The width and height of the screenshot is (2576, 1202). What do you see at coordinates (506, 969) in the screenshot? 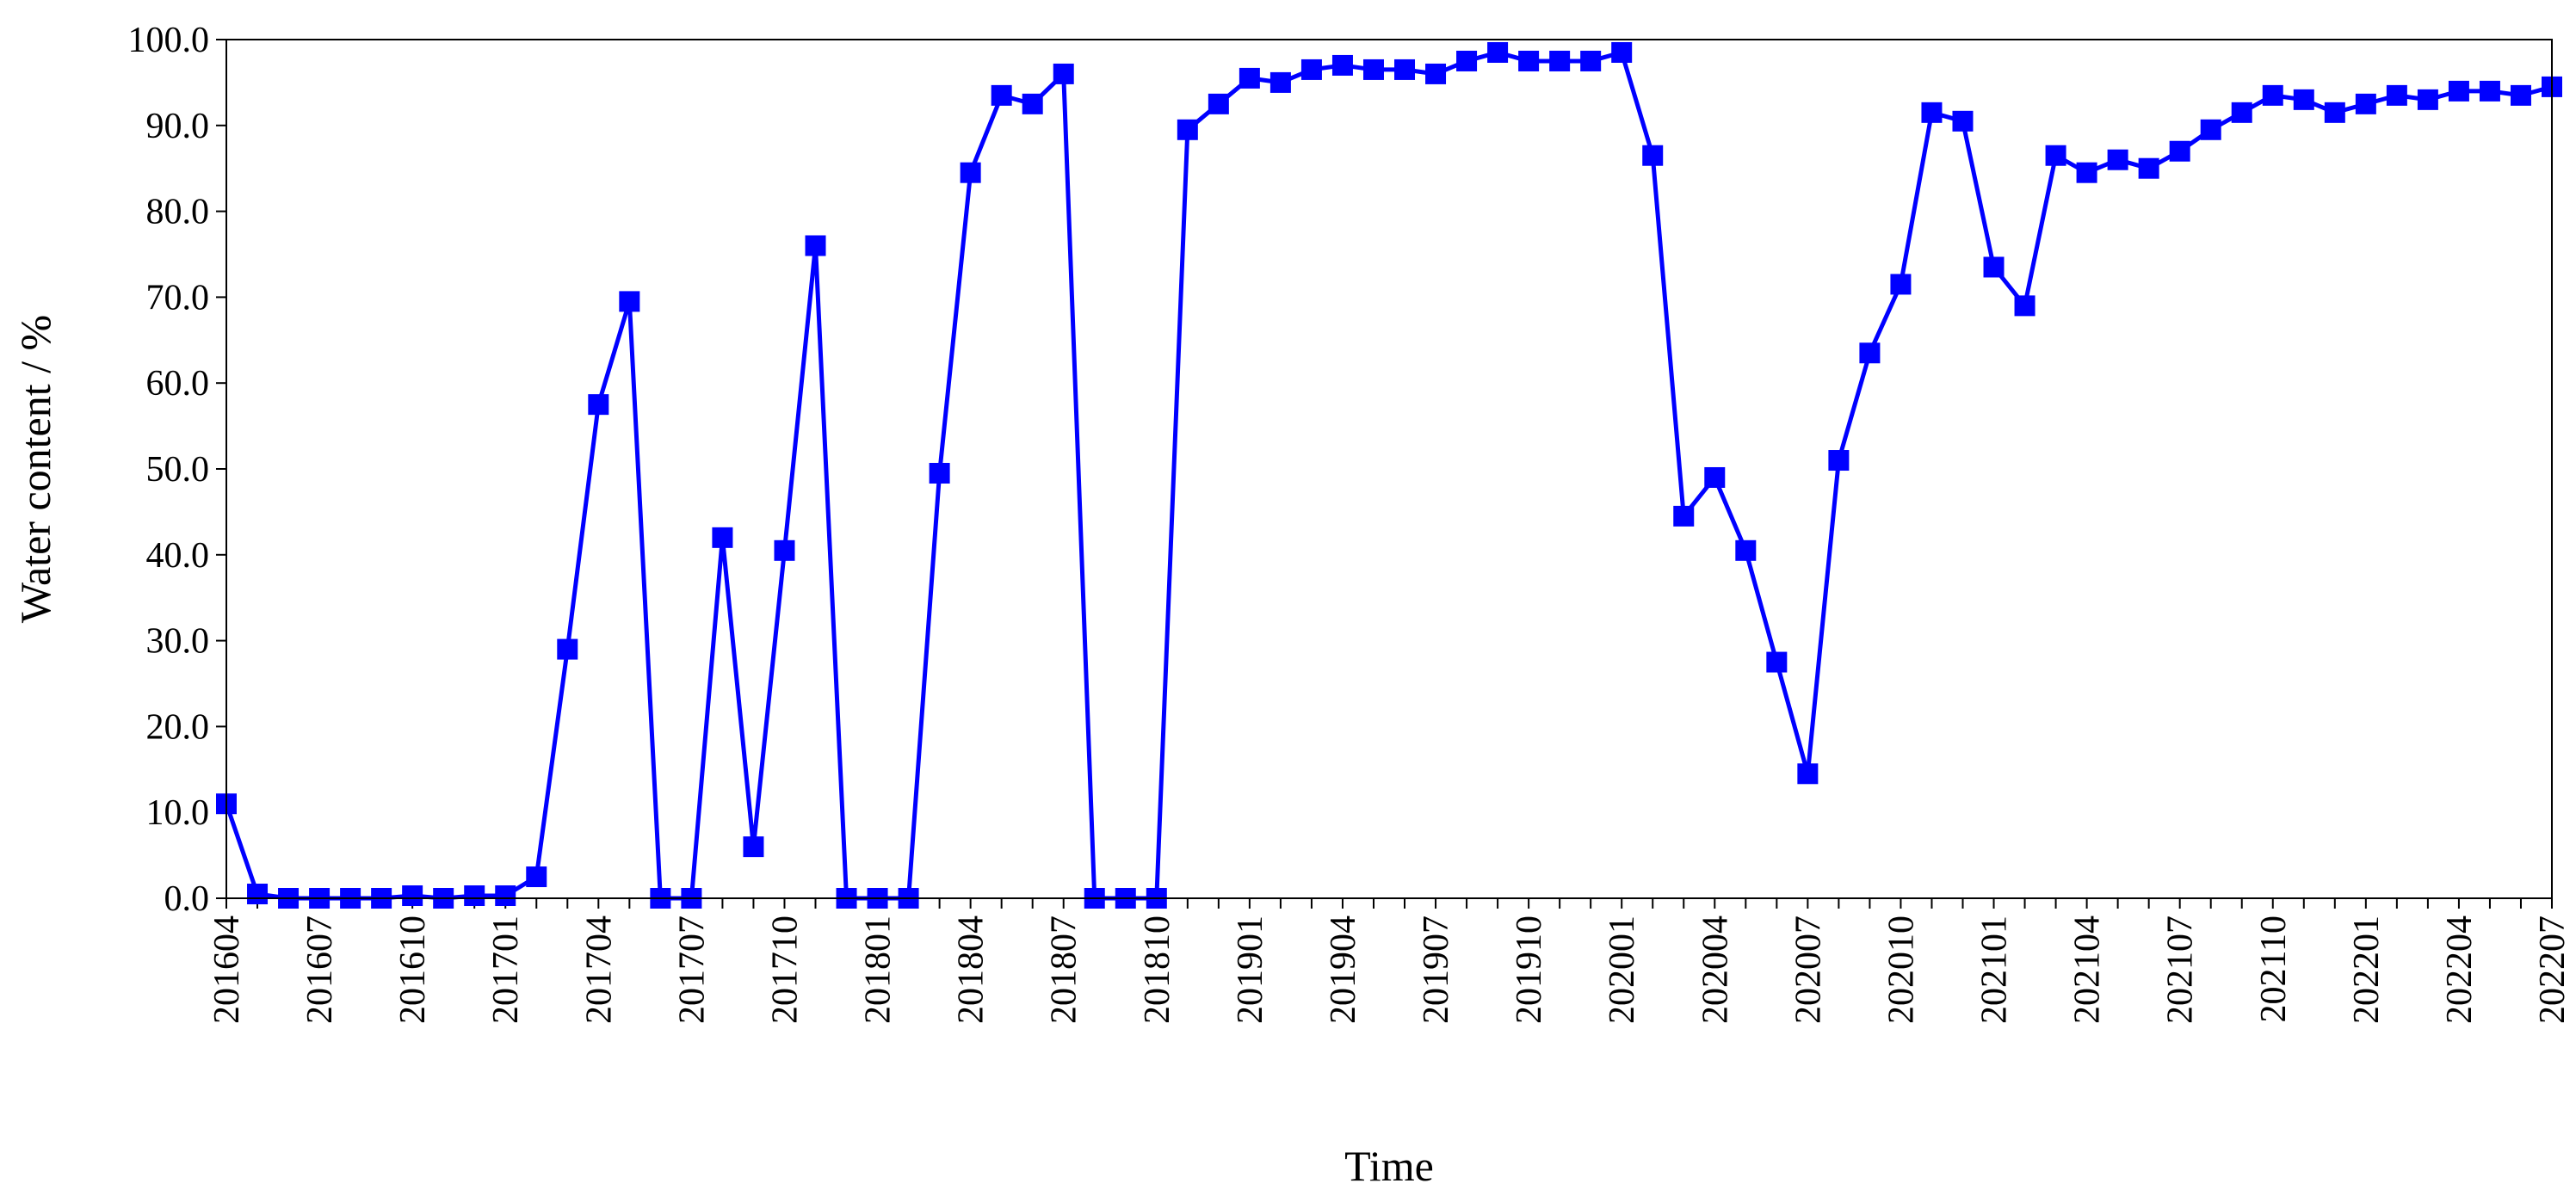
I see `x-tick-label: 201701` at bounding box center [506, 969].